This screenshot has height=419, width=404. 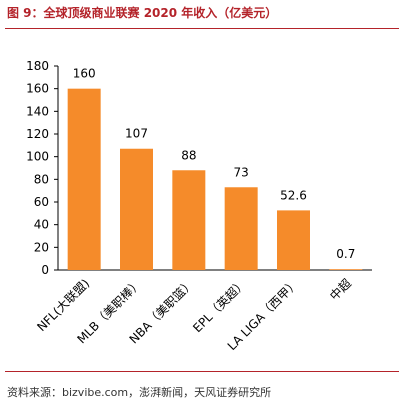 I want to click on data-label: 73, so click(x=241, y=172).